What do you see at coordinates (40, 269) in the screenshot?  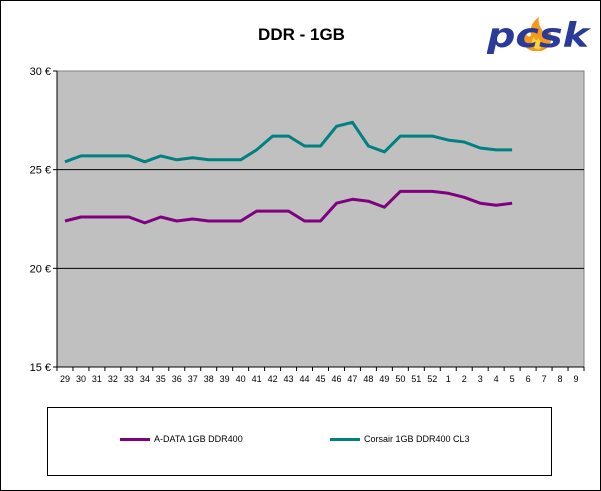 I see `y-tick-label: 20 €` at bounding box center [40, 269].